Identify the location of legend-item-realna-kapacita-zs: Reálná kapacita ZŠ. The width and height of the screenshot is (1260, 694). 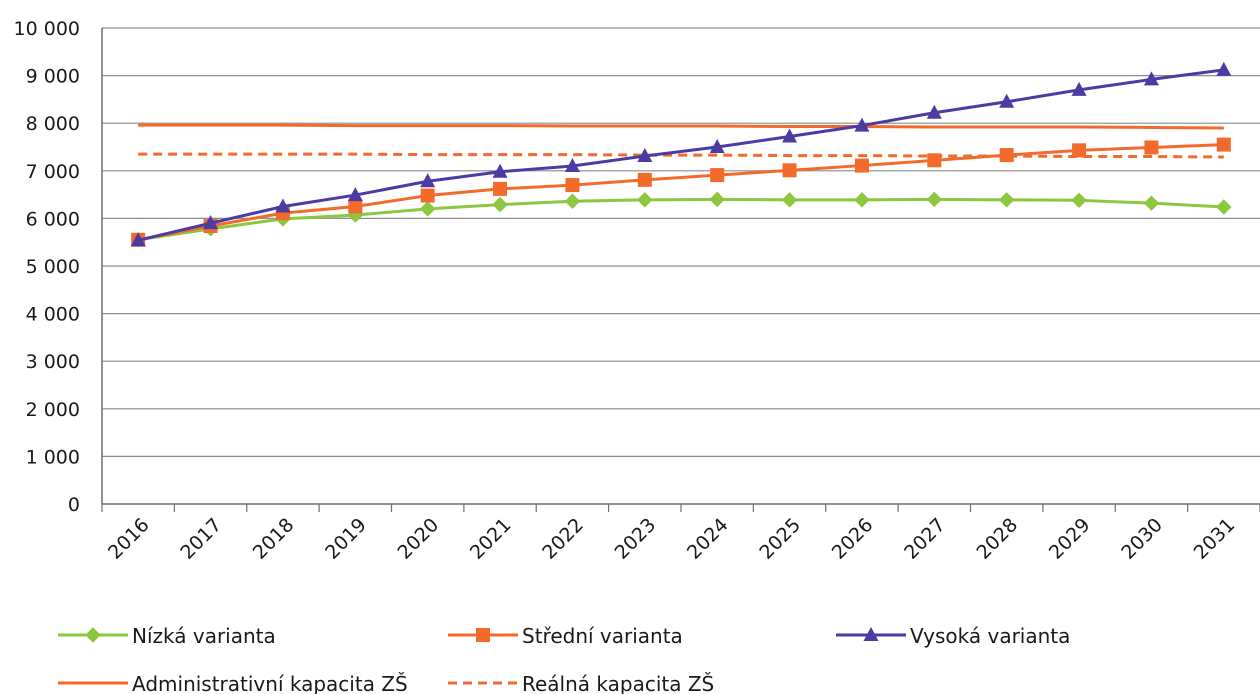
(581, 683).